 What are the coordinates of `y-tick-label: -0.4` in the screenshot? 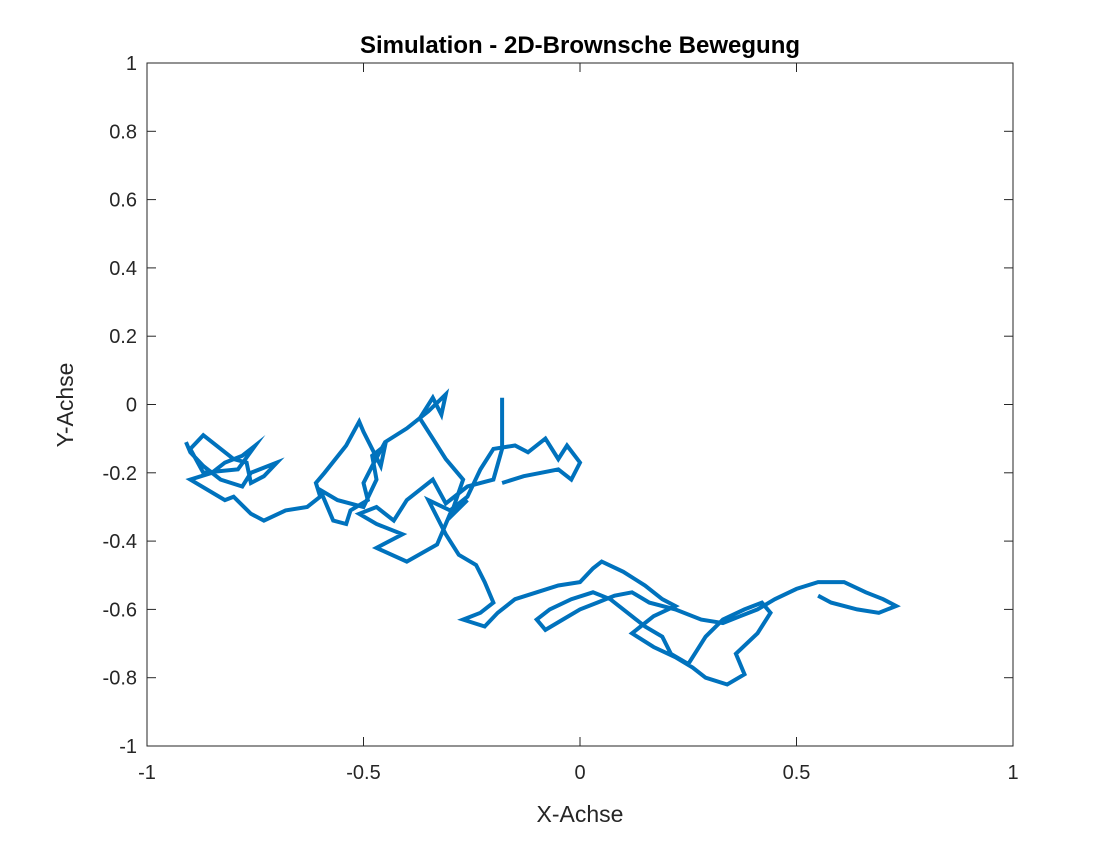 It's located at (120, 542).